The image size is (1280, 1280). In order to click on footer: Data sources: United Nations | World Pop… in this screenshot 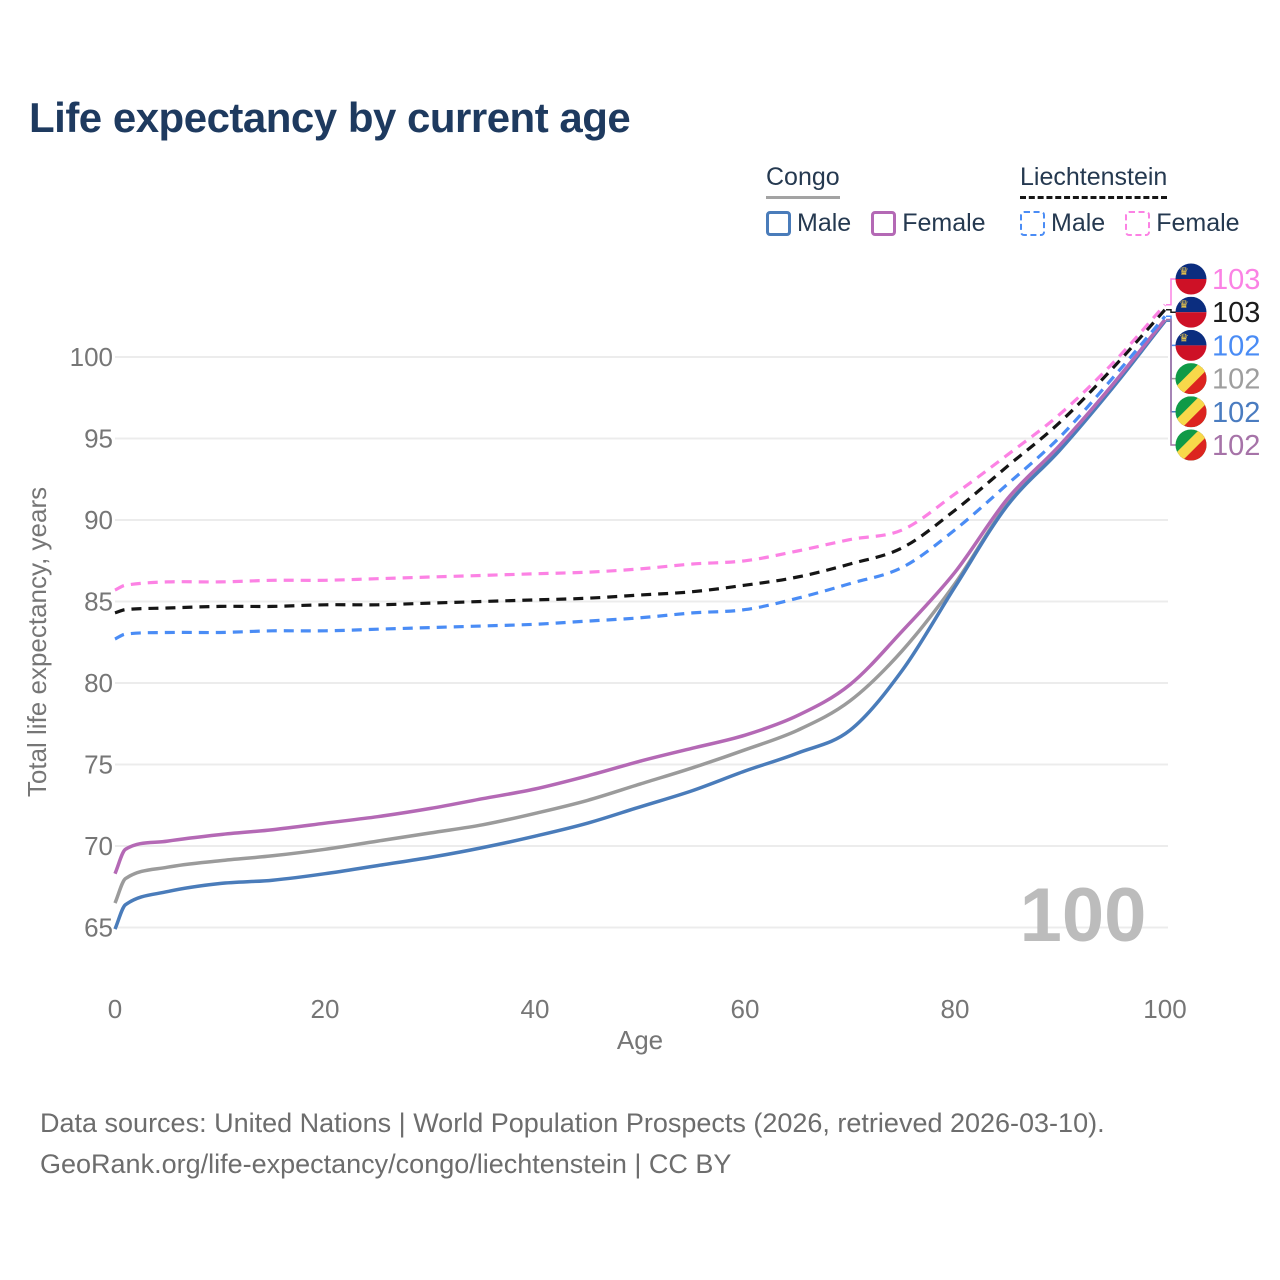, I will do `click(572, 1144)`.